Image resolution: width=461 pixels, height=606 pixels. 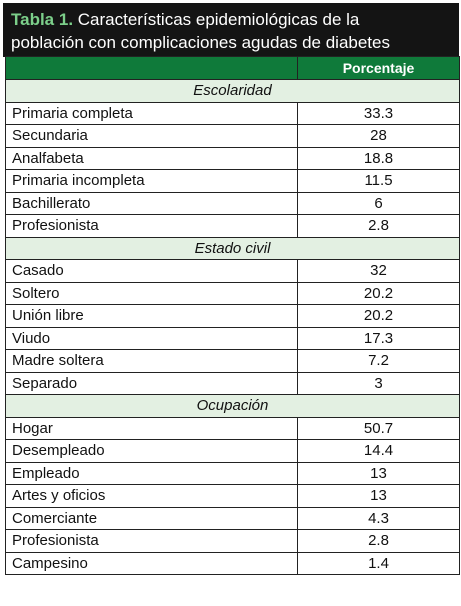 What do you see at coordinates (151, 496) in the screenshot?
I see `row-label: Artes y oficios` at bounding box center [151, 496].